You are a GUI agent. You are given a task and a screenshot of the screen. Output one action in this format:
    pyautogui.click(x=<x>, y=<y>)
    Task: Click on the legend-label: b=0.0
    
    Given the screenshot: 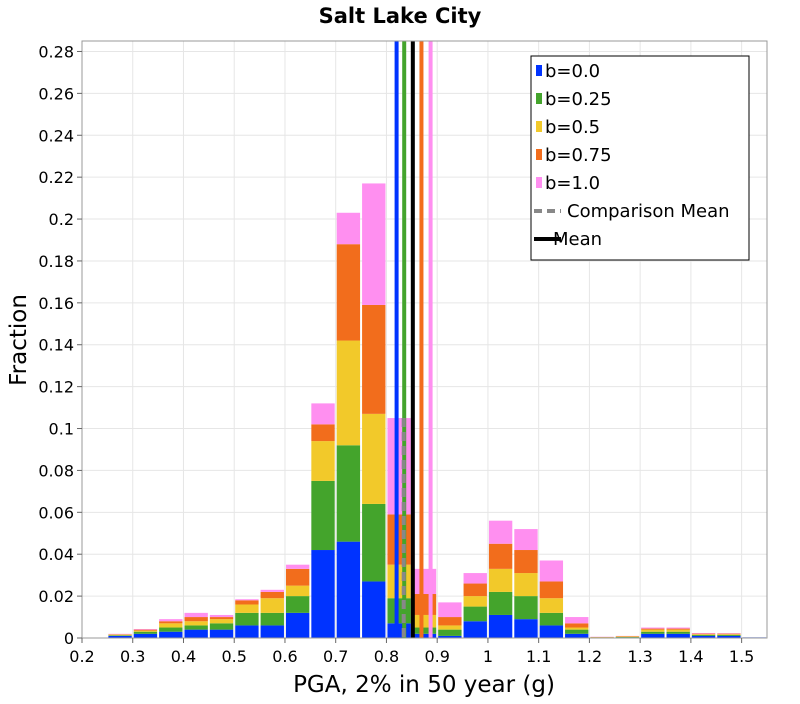 What is the action you would take?
    pyautogui.click(x=572, y=71)
    